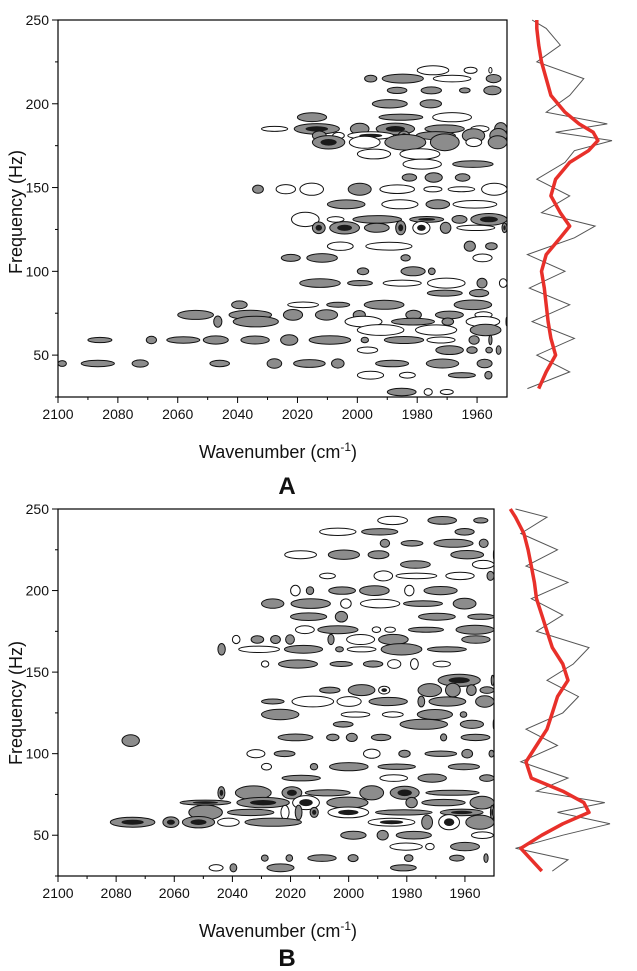  Describe the element at coordinates (278, 451) in the screenshot. I see `x-axis-title: Wavenumber (cm-1)` at that location.